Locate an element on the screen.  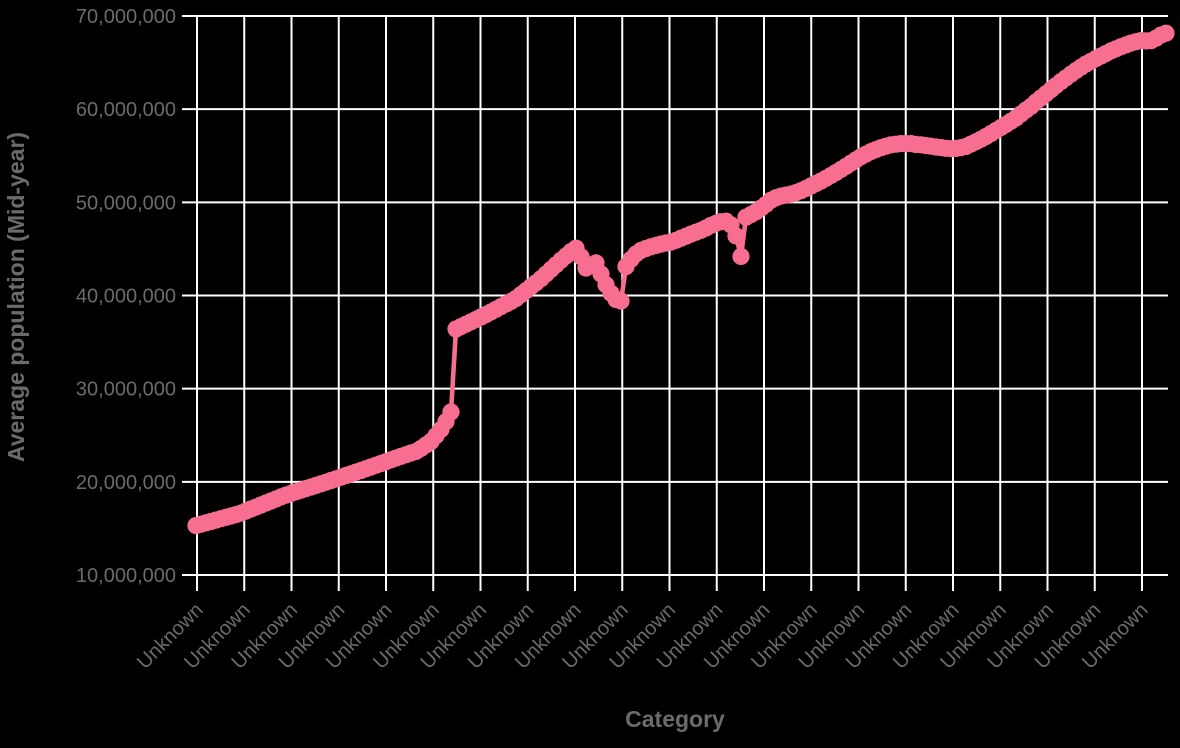
y-tick-label: 30,000,000 is located at coordinates (126, 390).